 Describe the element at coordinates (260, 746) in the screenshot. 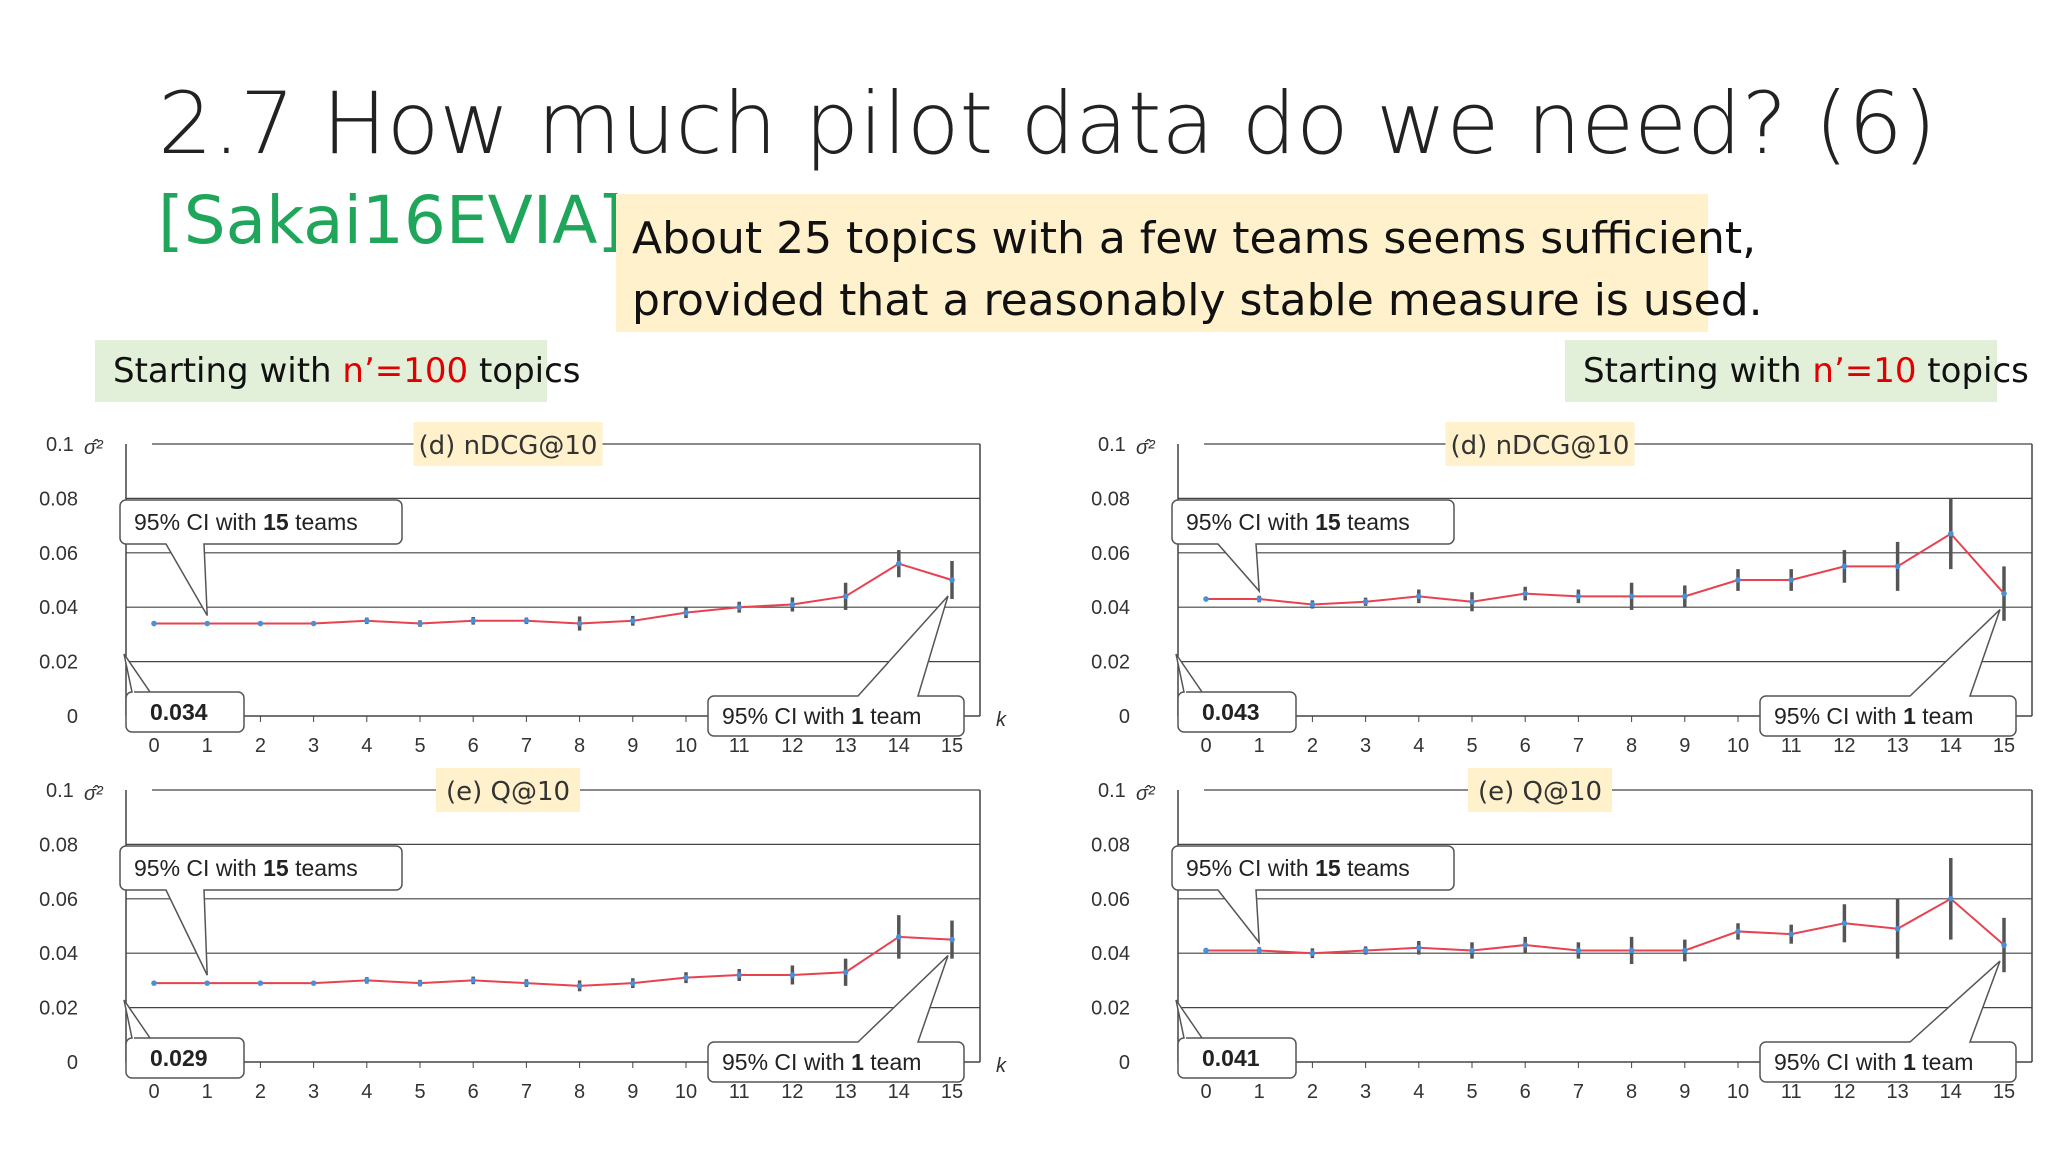

I see `x-tick-label: 2` at that location.